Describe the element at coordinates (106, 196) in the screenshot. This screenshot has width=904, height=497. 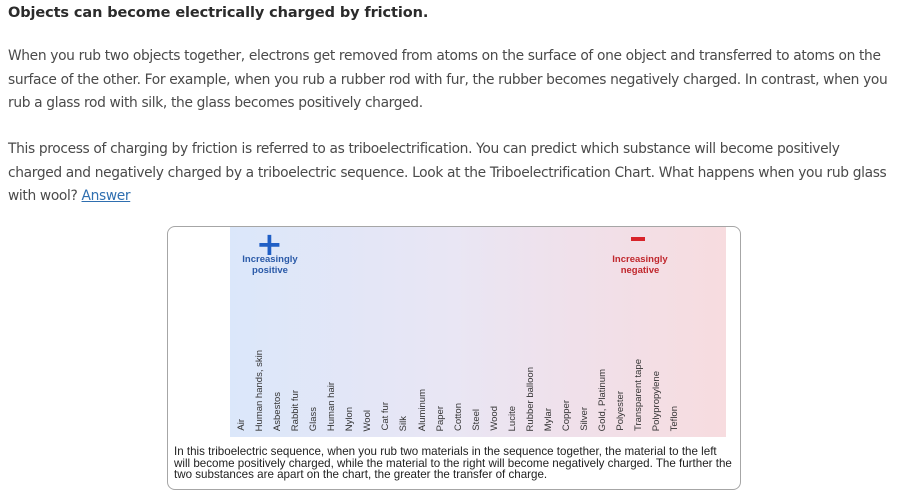
I see `answer-link: Answer` at that location.